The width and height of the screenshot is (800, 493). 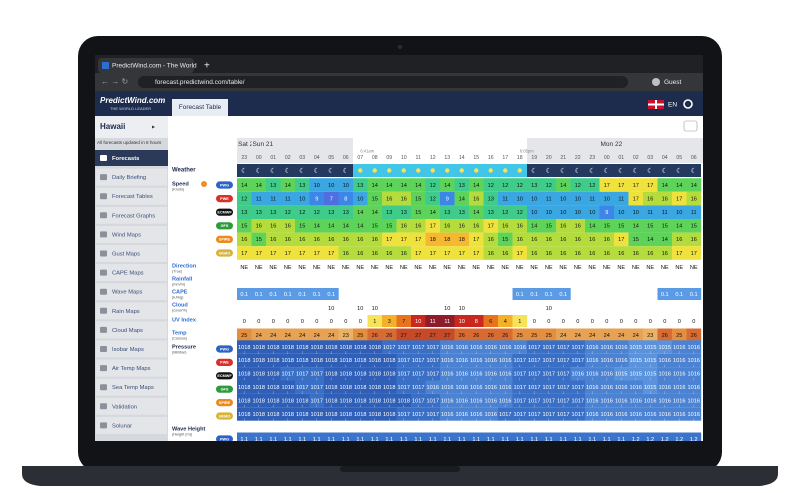 I want to click on info-badge, so click(x=204, y=184).